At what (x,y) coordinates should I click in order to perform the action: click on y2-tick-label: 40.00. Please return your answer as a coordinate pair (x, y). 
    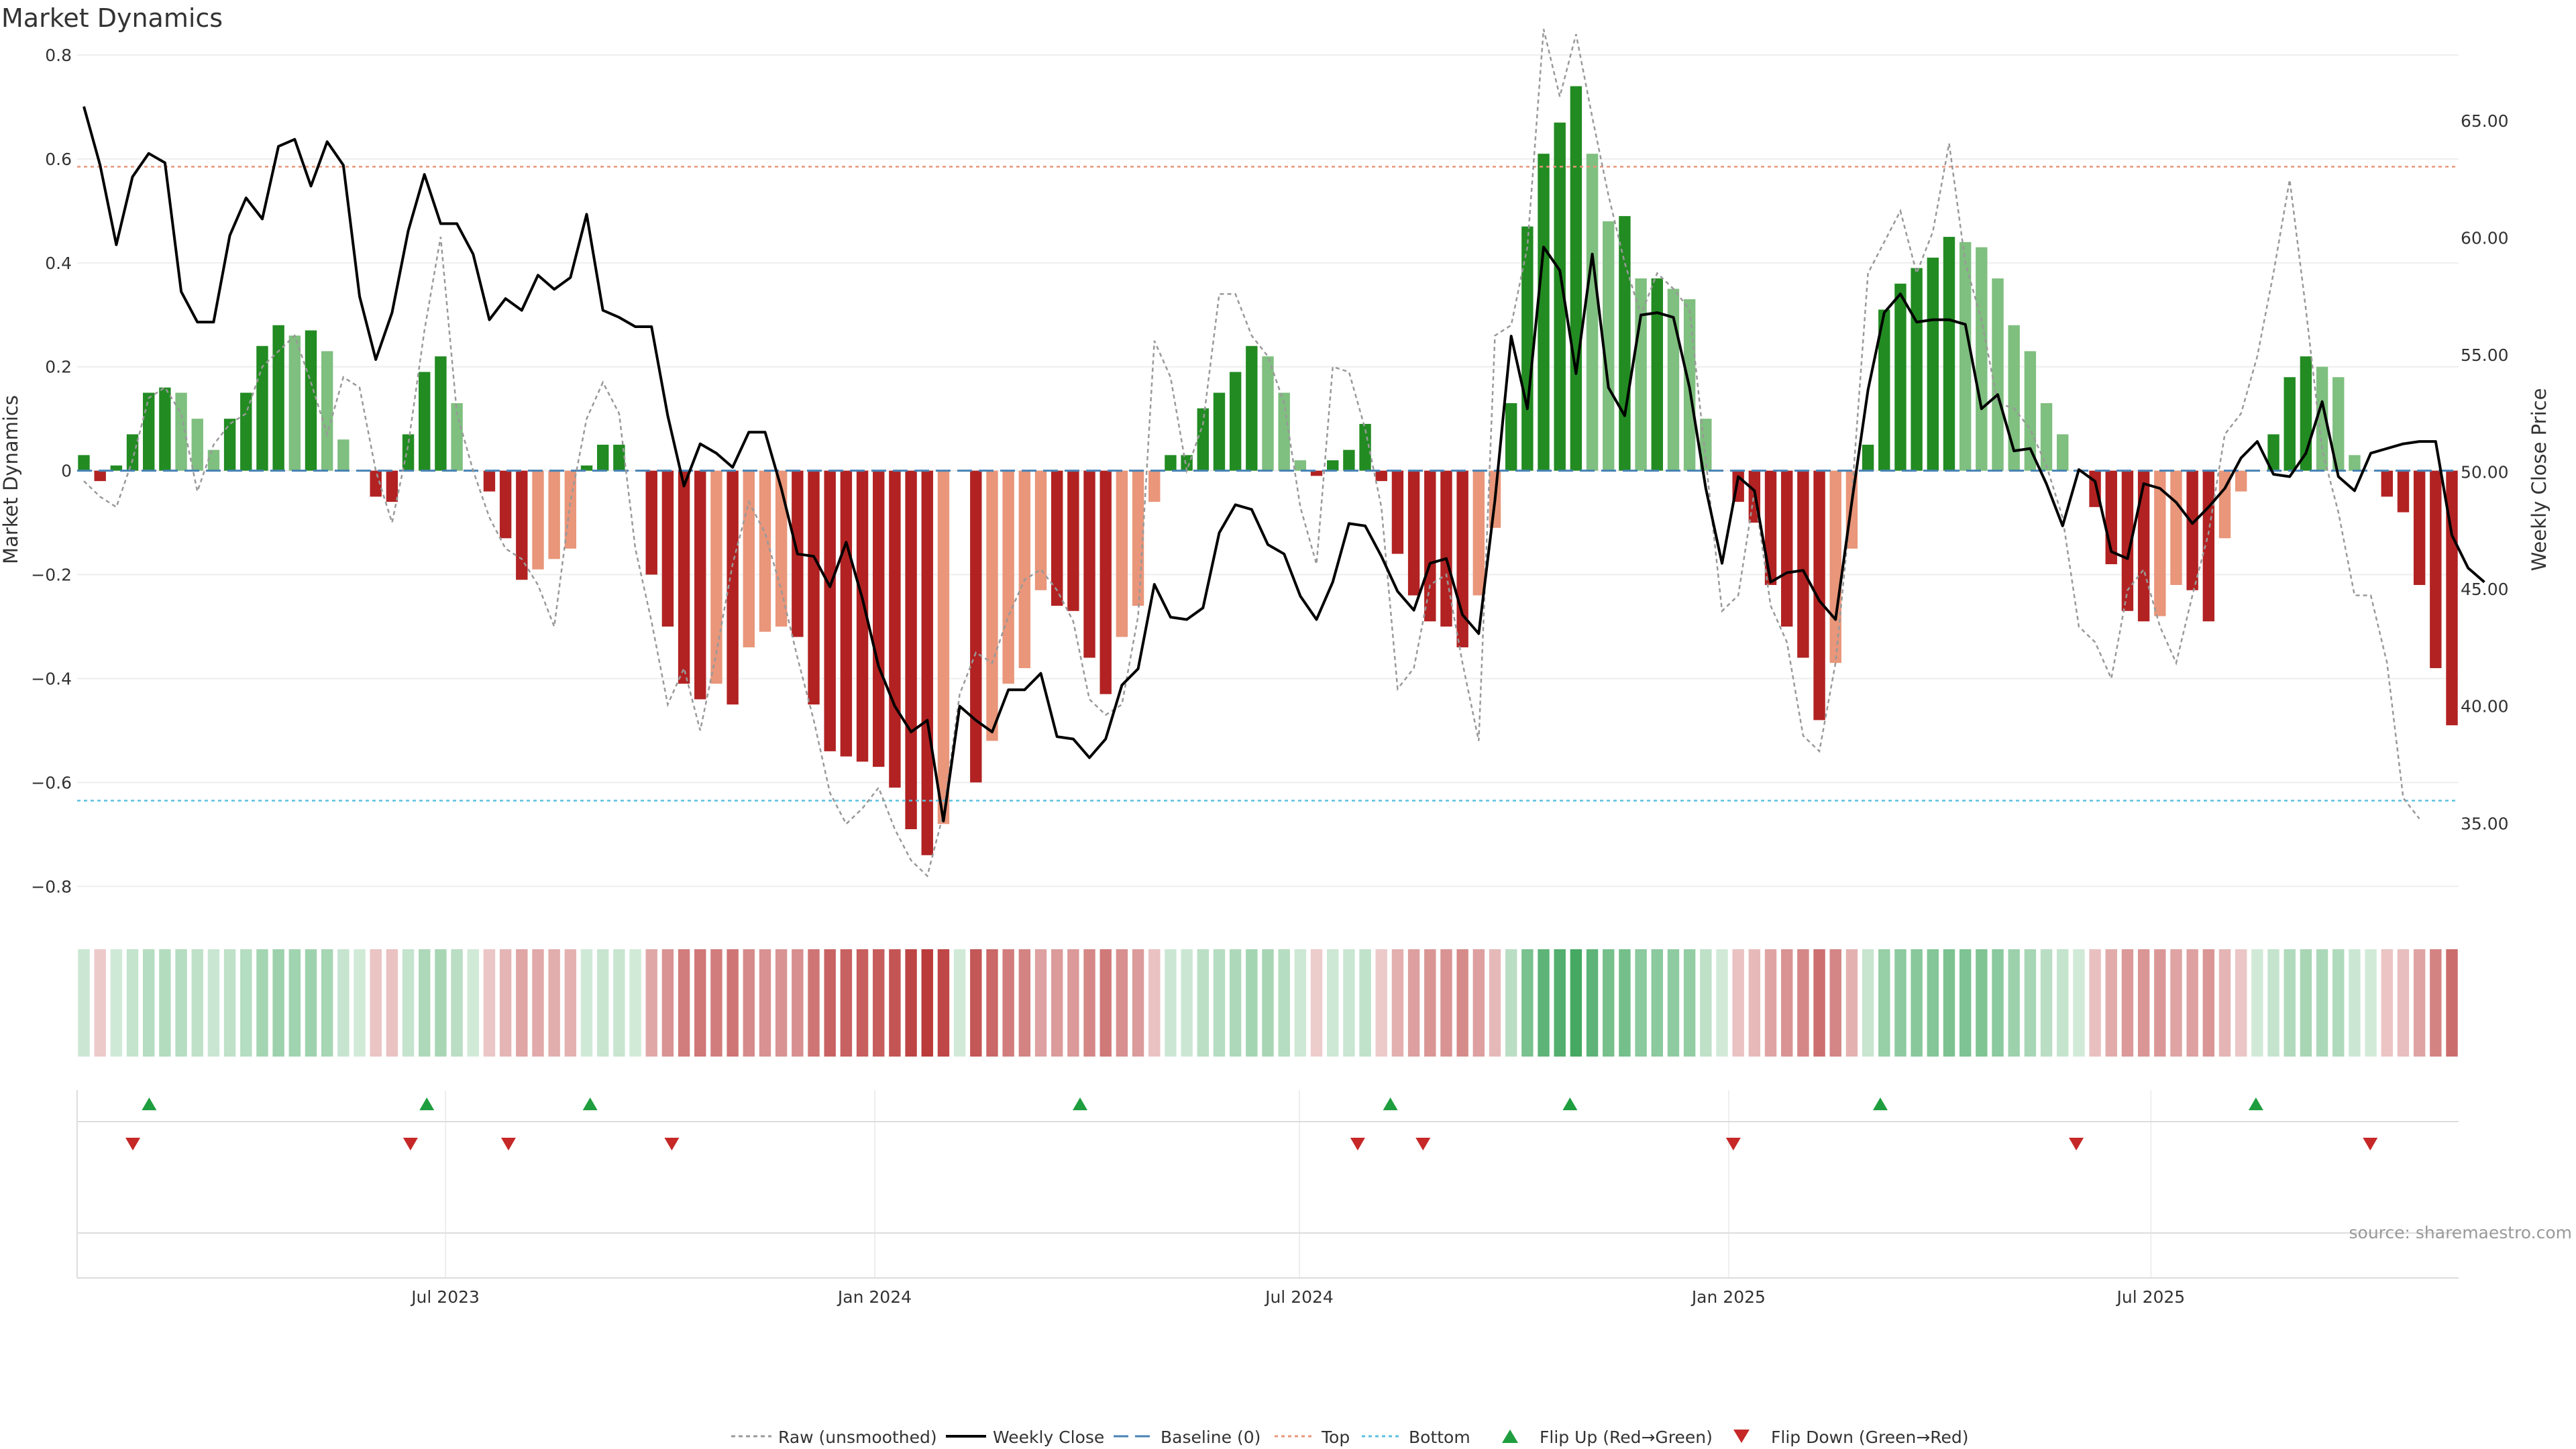
    Looking at the image, I should click on (2485, 706).